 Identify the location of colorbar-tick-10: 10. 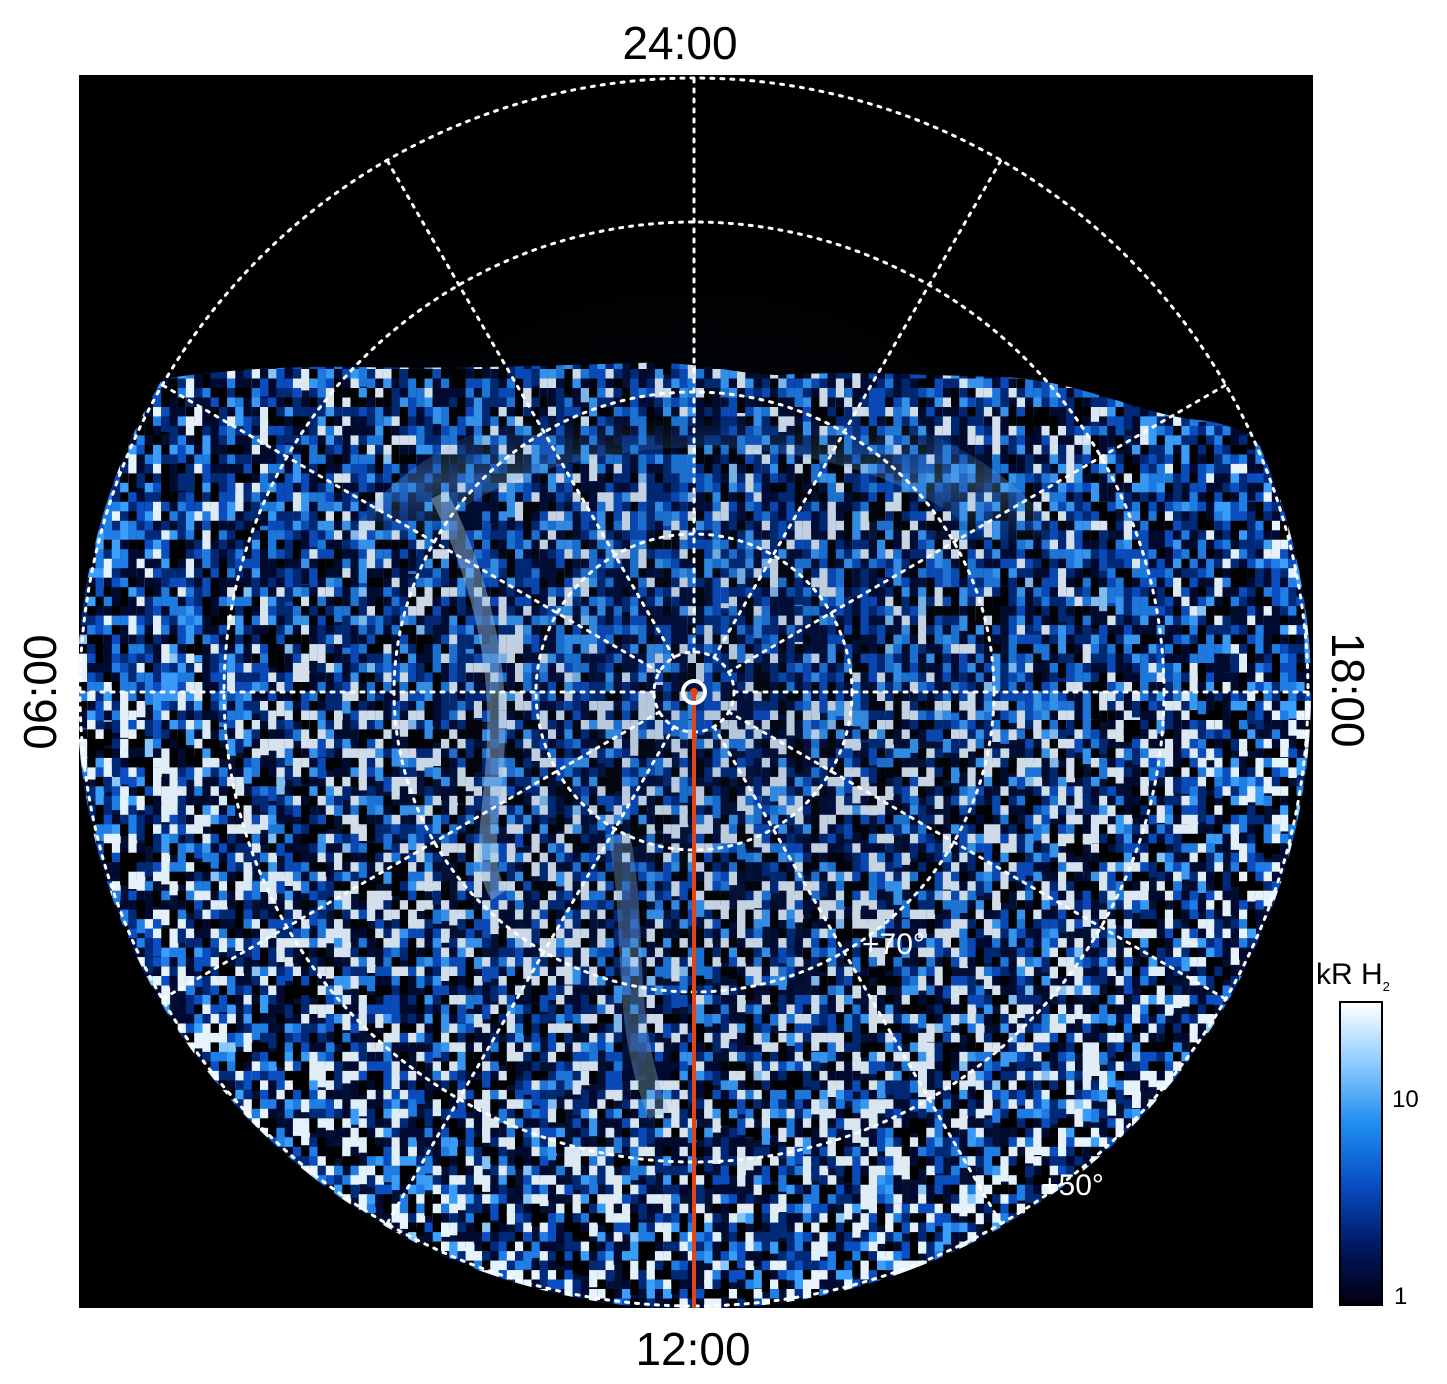
(1405, 1099).